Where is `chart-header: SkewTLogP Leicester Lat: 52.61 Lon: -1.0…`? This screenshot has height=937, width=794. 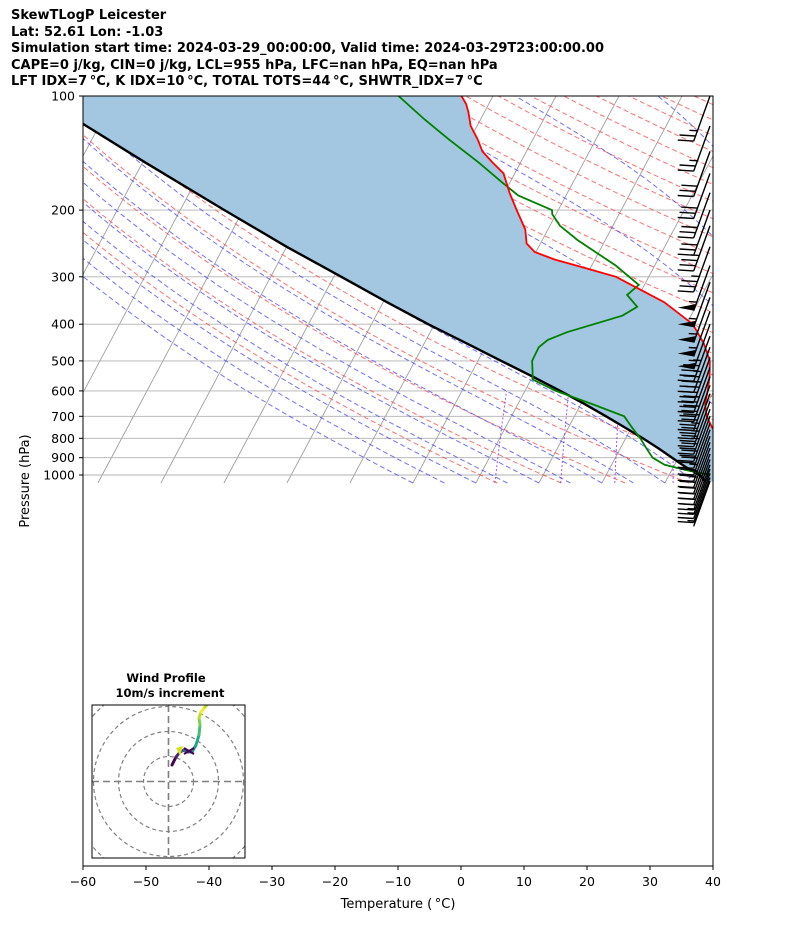
chart-header: SkewTLogP Leicester Lat: 52.61 Lon: -1.0… is located at coordinates (307, 49).